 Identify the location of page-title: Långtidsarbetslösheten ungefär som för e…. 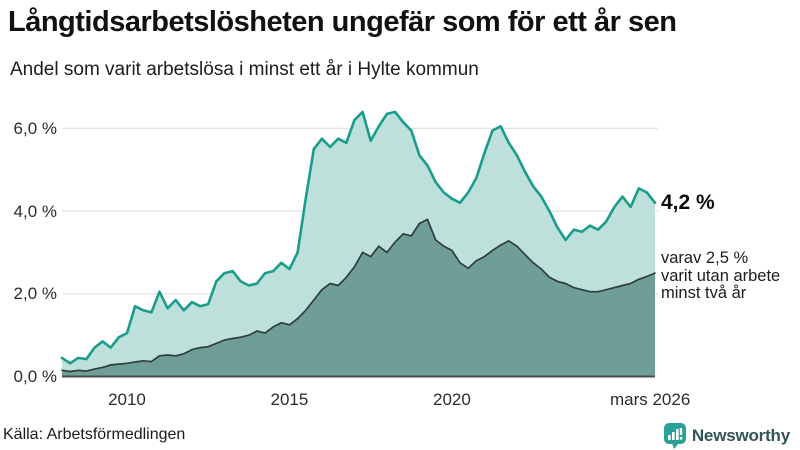
(342, 22).